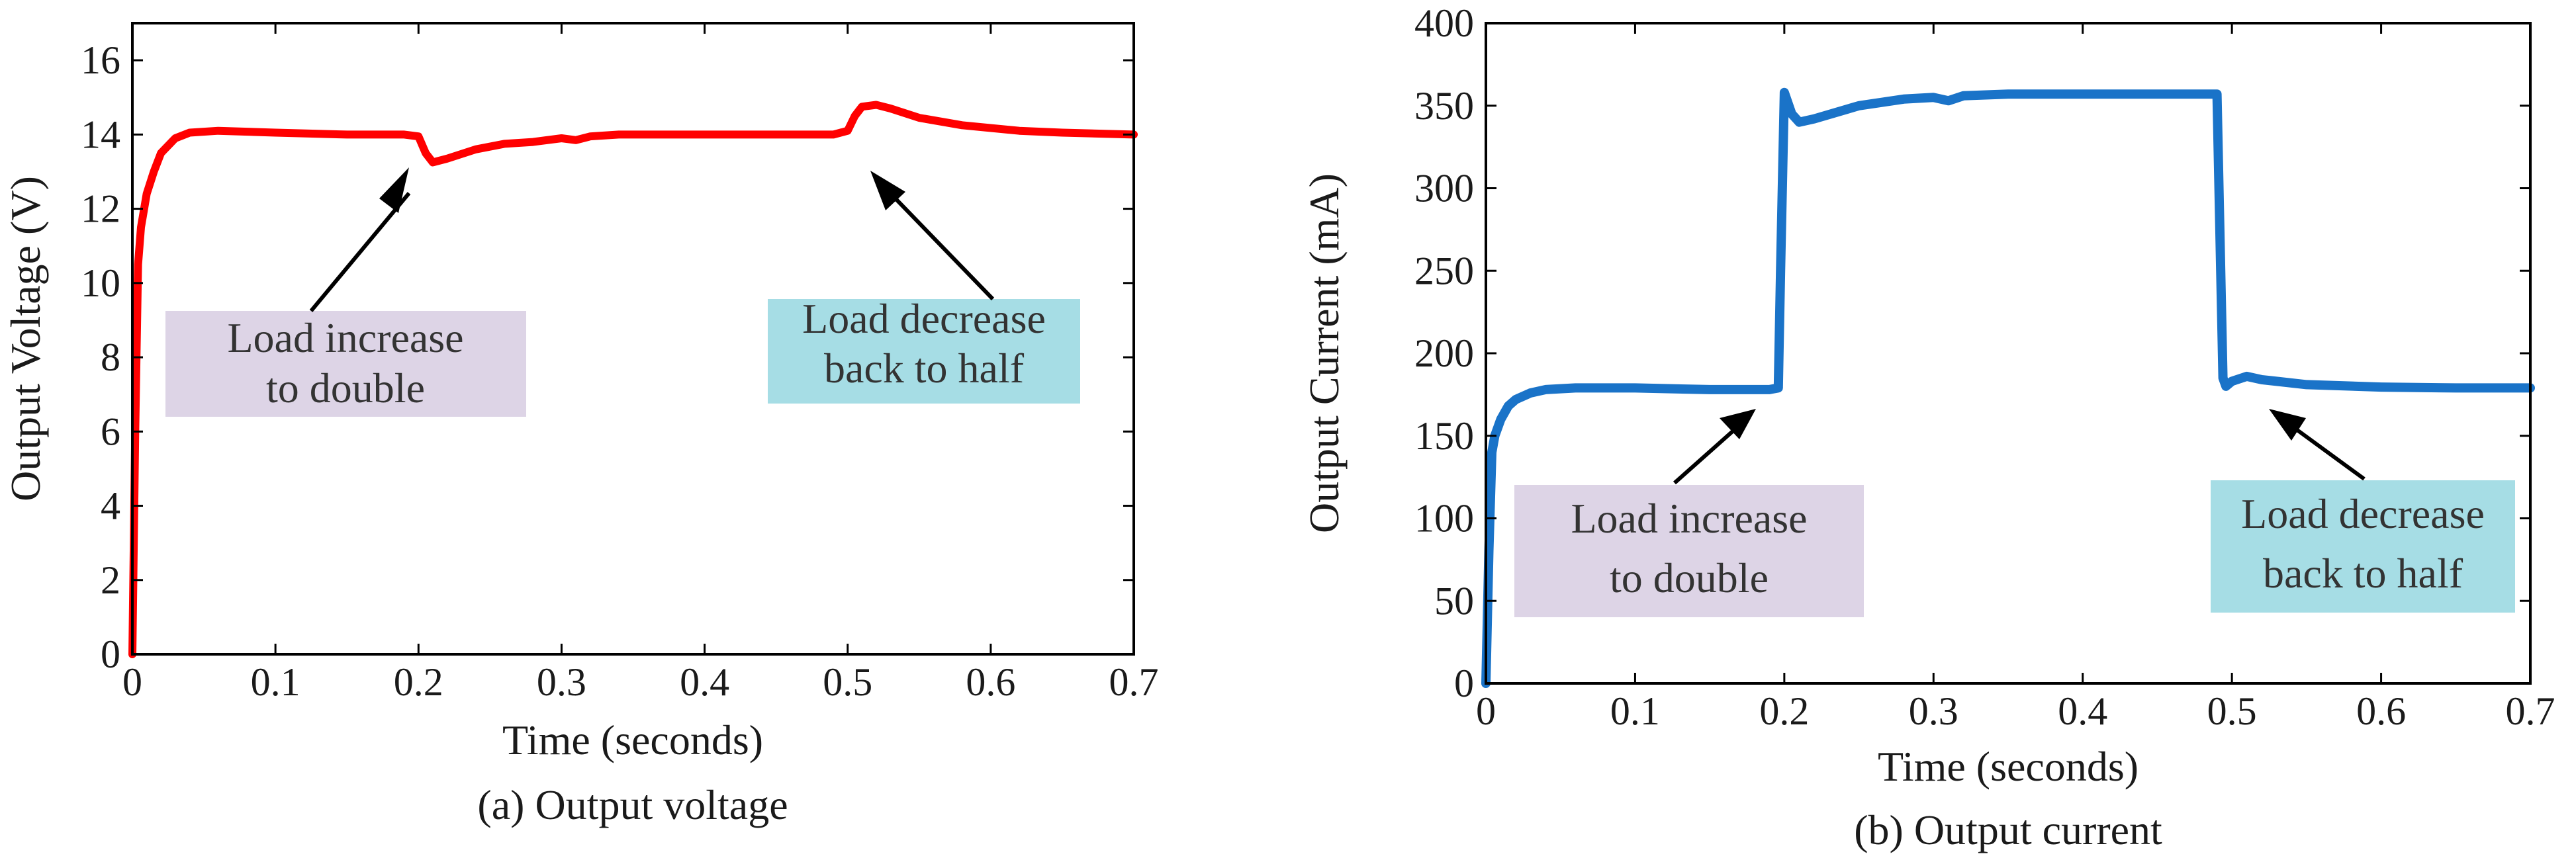  Describe the element at coordinates (1444, 270) in the screenshot. I see `y-tick-label: 250` at that location.